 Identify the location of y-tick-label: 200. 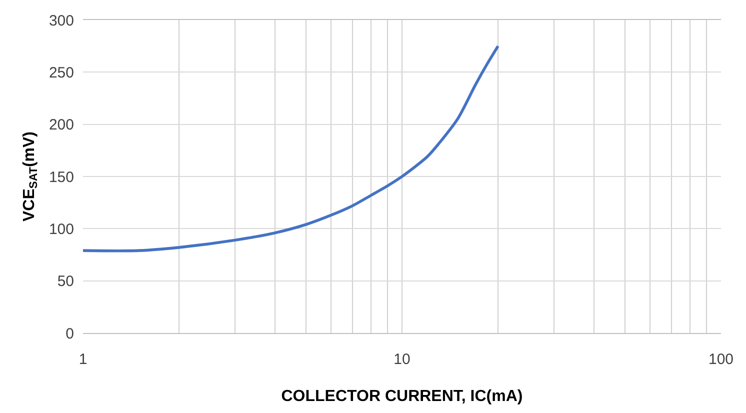
(61, 125).